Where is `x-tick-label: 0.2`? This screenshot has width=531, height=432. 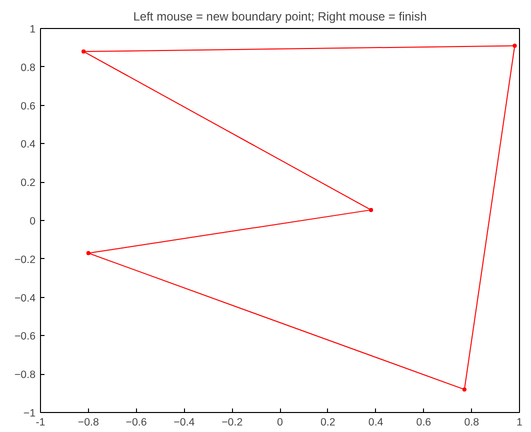
x-tick-label: 0.2 is located at coordinates (328, 422).